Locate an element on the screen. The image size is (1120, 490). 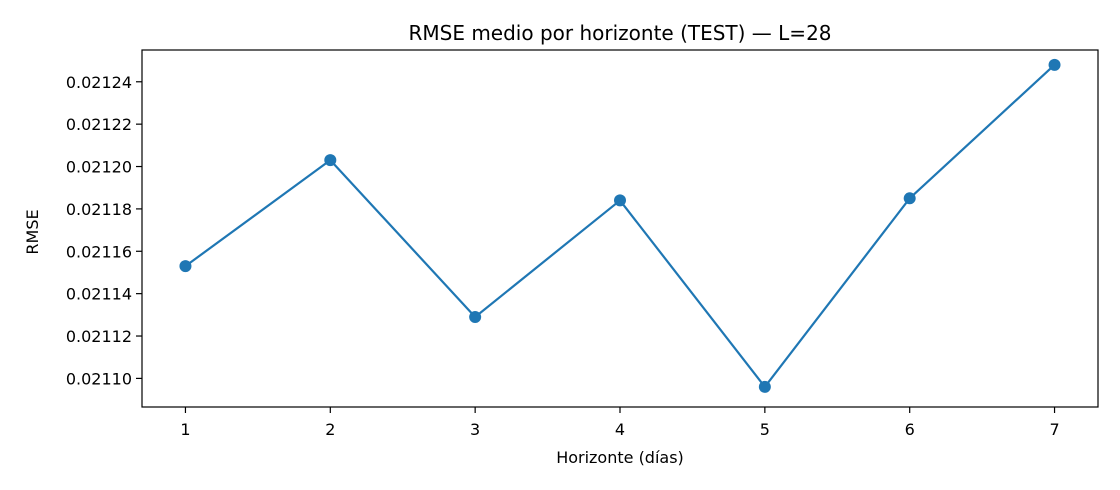
y-tick-label: 0.02122 is located at coordinates (99, 124).